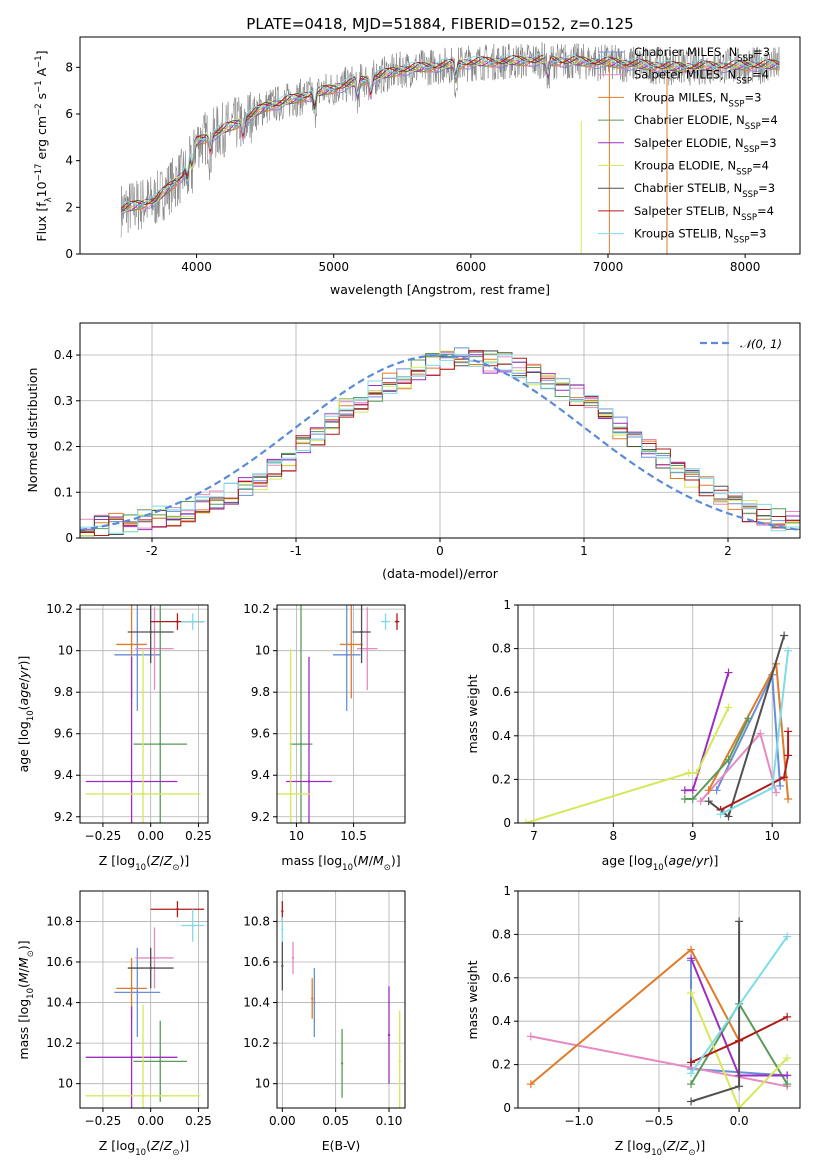 This screenshot has height=1170, width=819. What do you see at coordinates (59, 962) in the screenshot?
I see `mass-vs-Z-panel-ytick-label: 10.6` at bounding box center [59, 962].